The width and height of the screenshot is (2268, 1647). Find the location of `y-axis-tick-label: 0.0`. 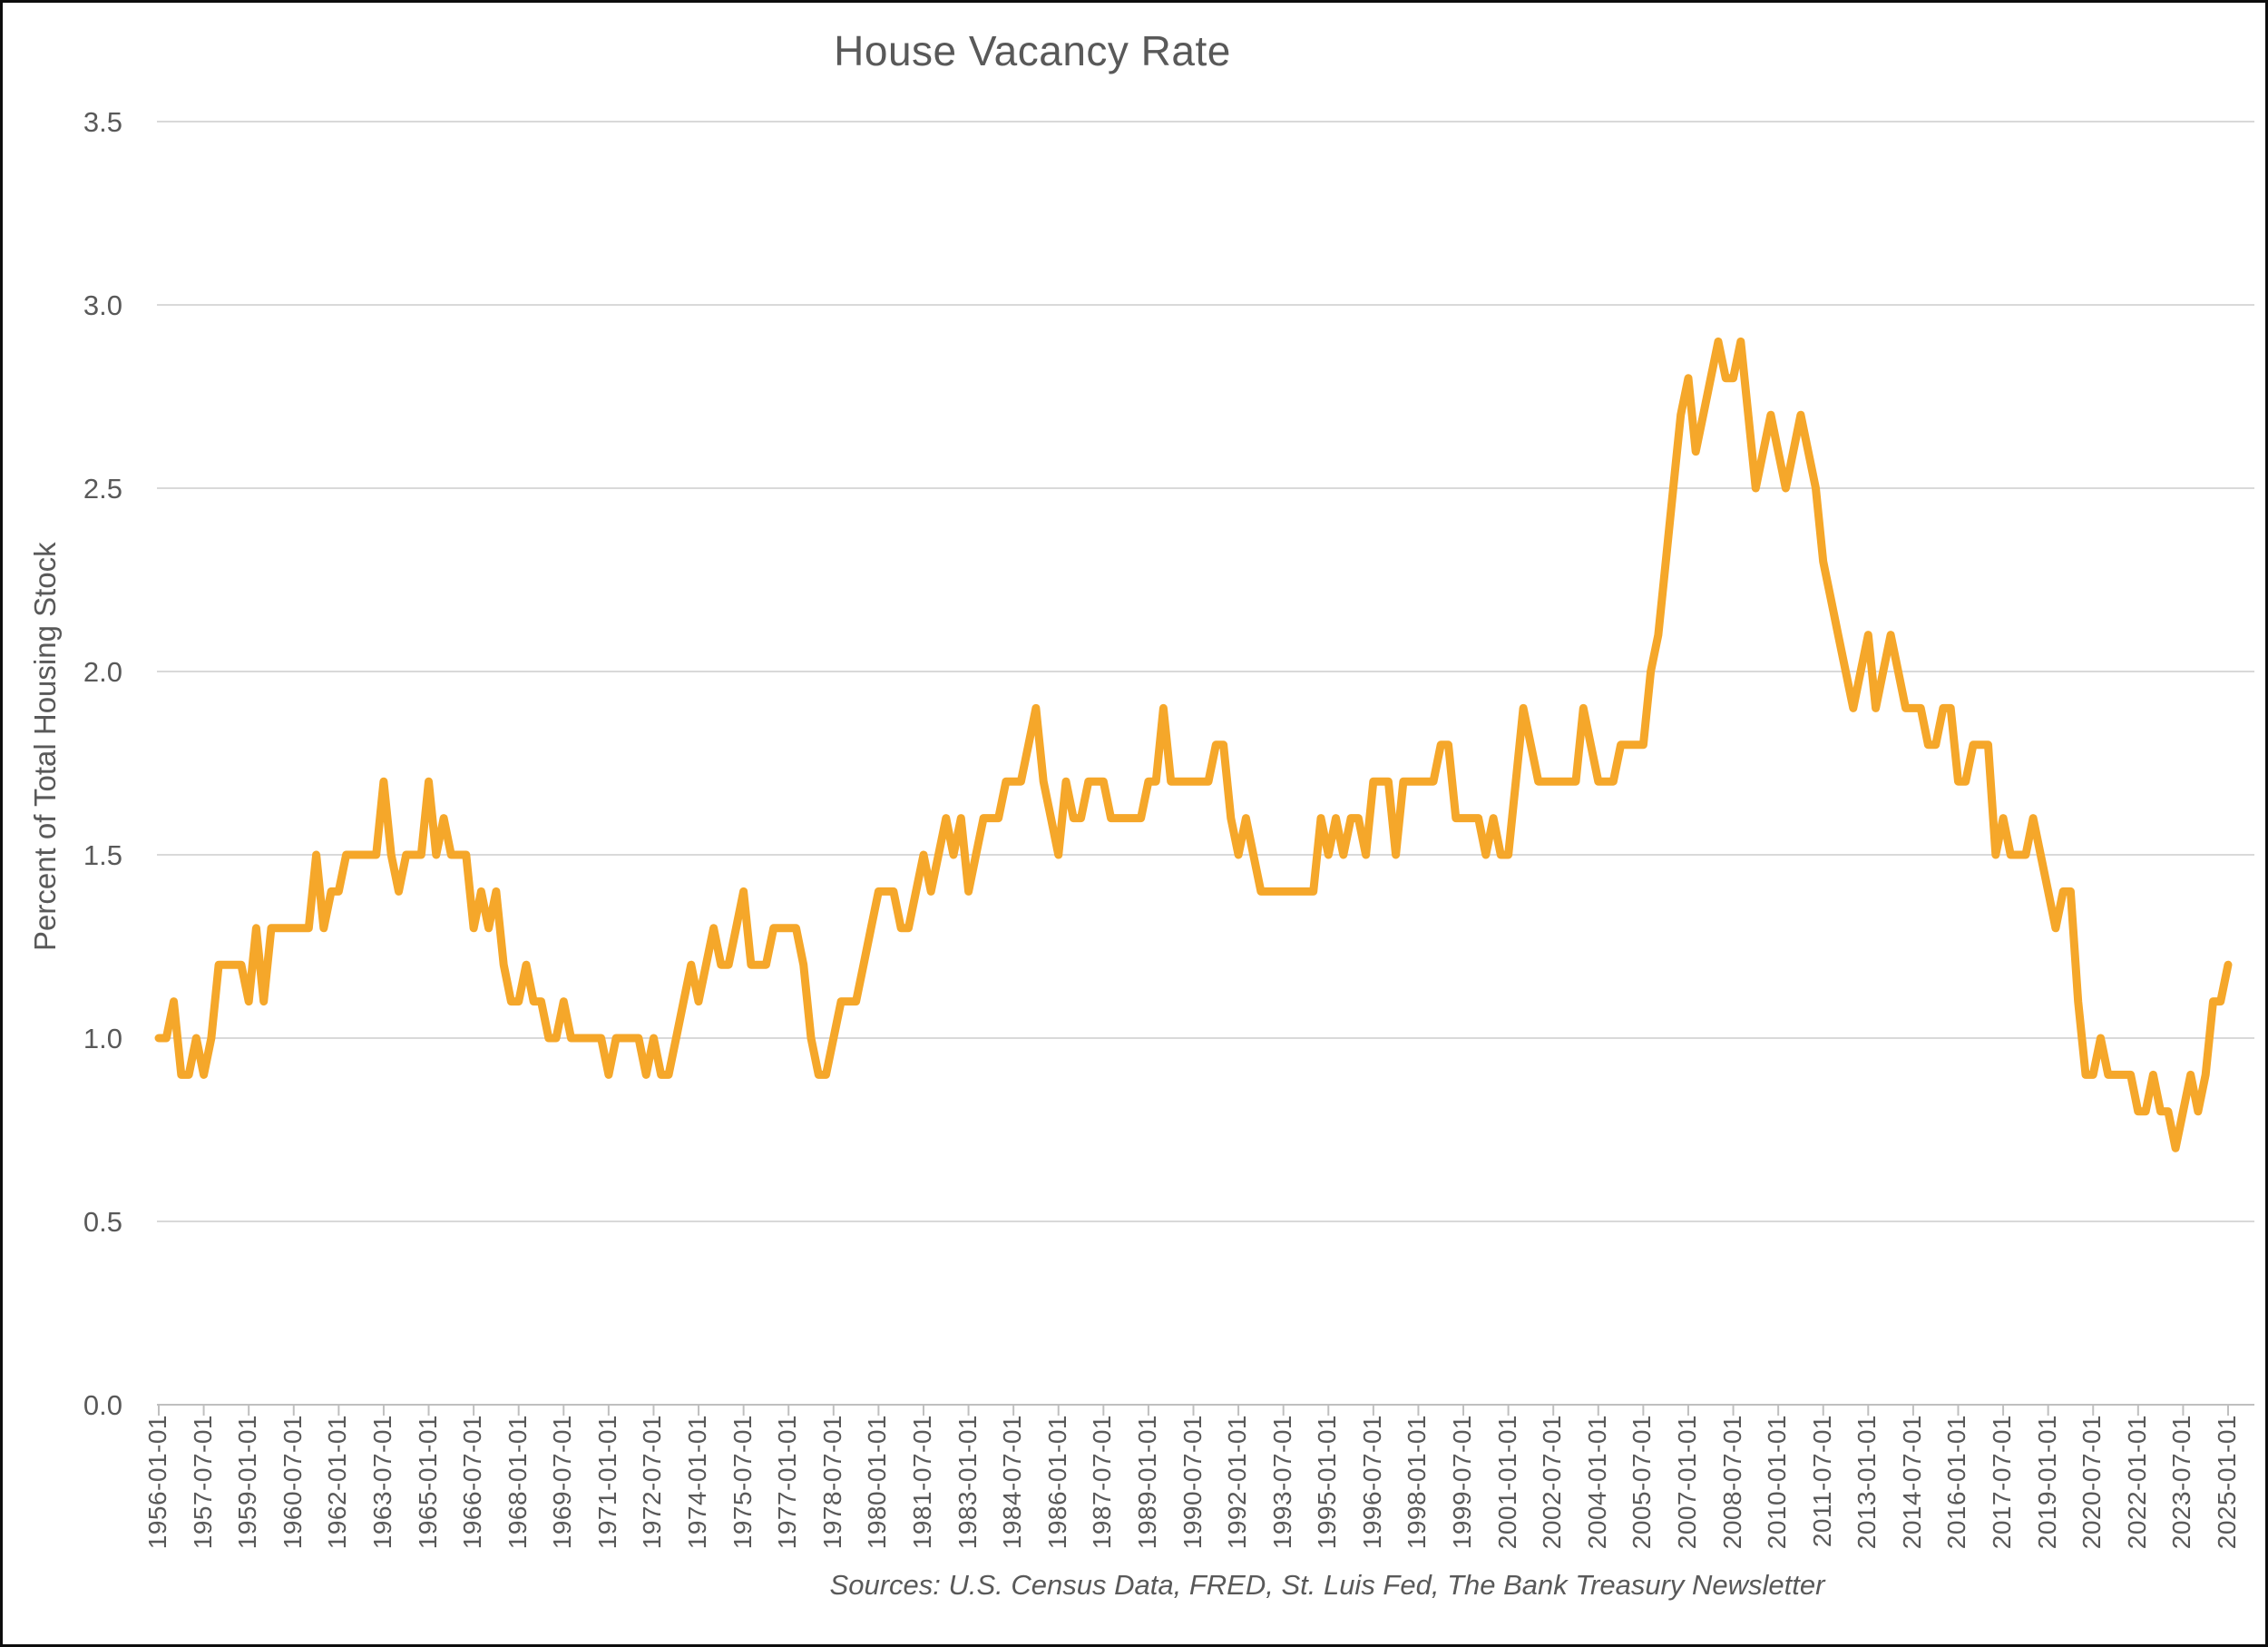

y-axis-tick-label: 0.0 is located at coordinates (103, 1405).